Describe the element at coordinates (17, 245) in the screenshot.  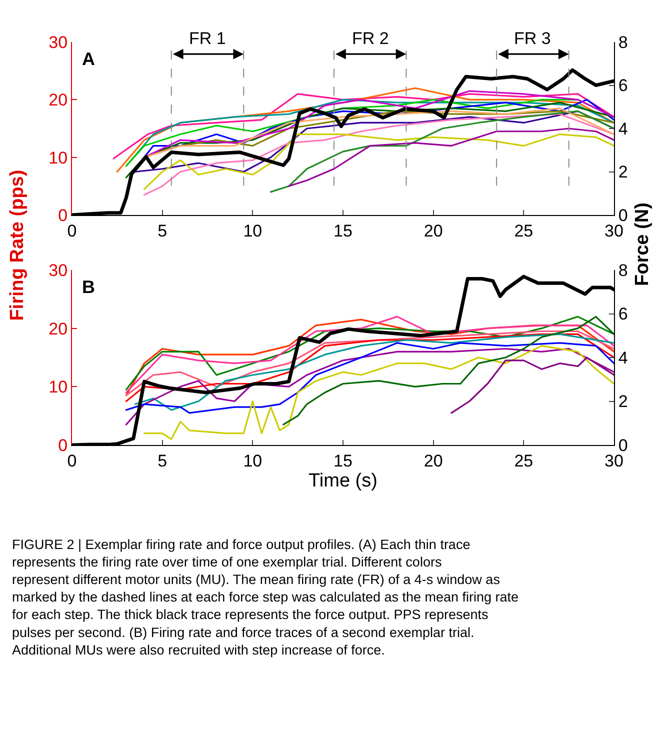
I see `y-axis-title: Firing Rate (pps)` at that location.